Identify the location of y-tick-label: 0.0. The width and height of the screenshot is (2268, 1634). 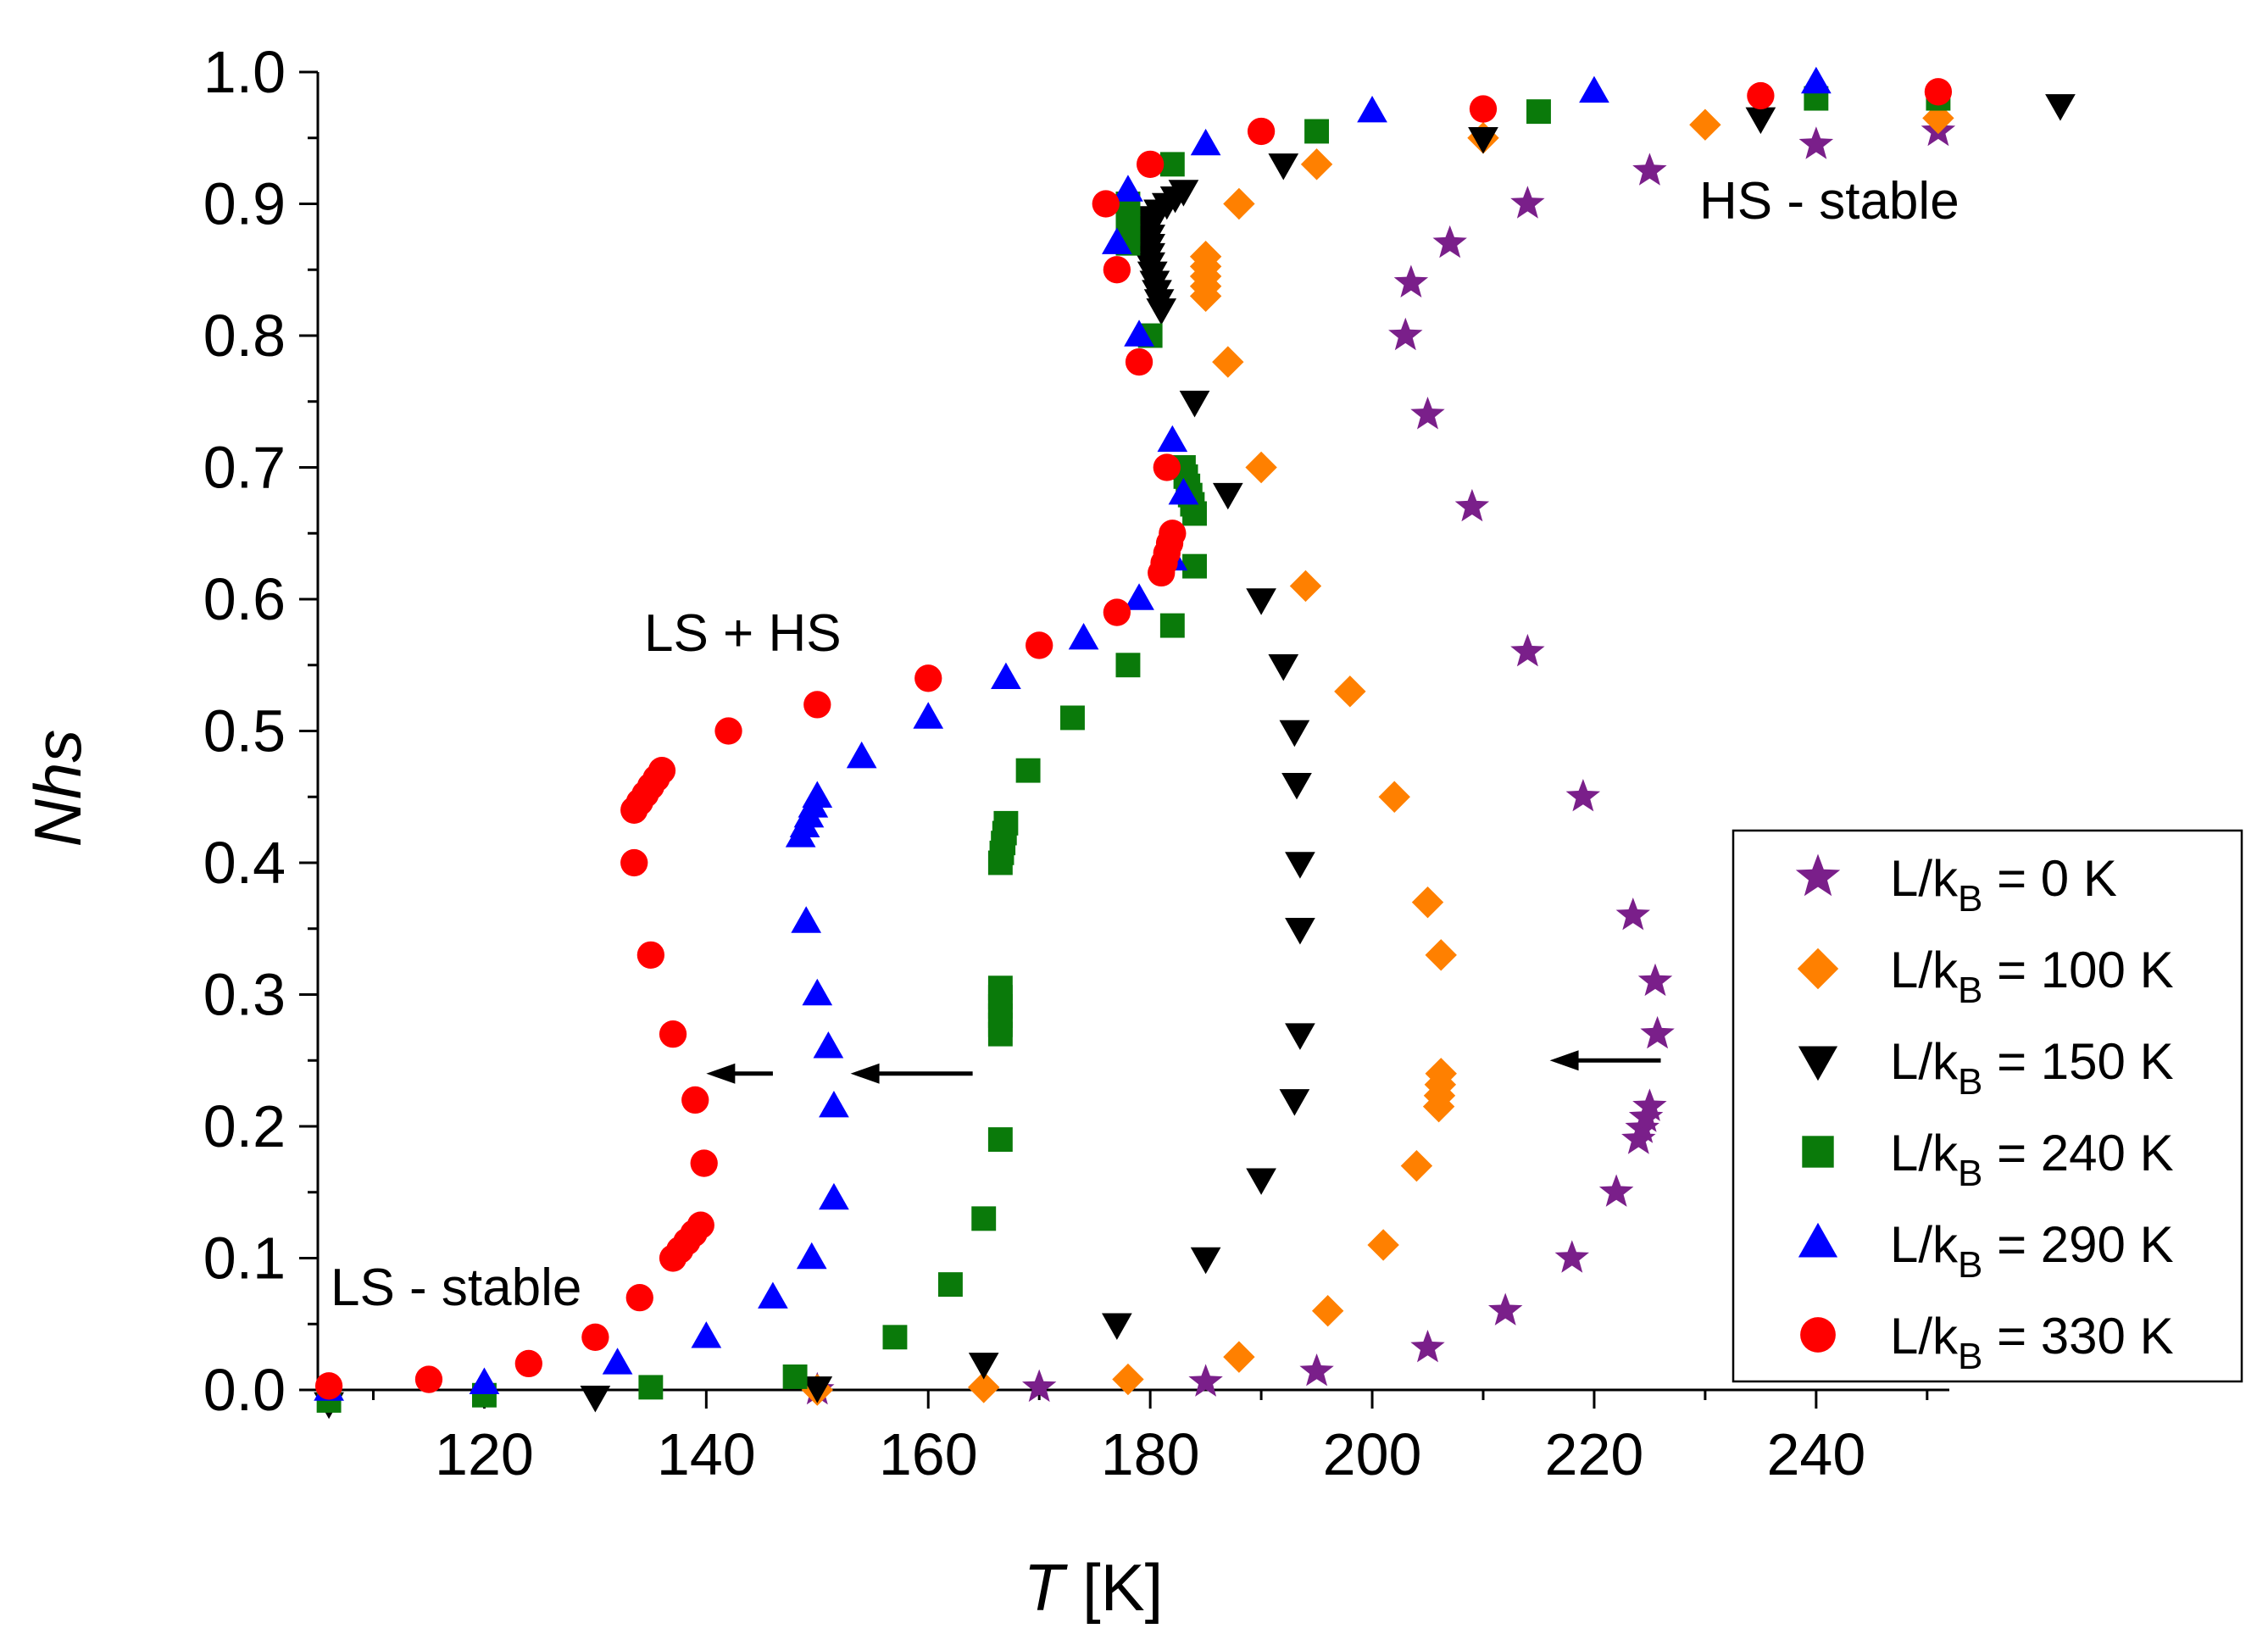
(244, 1390).